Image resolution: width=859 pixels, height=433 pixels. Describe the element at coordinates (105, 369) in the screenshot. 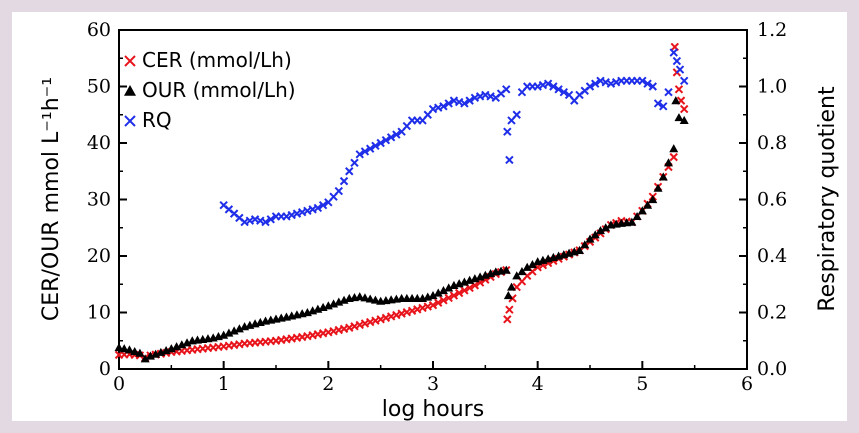

I see `y-left-tick-label: 0` at that location.